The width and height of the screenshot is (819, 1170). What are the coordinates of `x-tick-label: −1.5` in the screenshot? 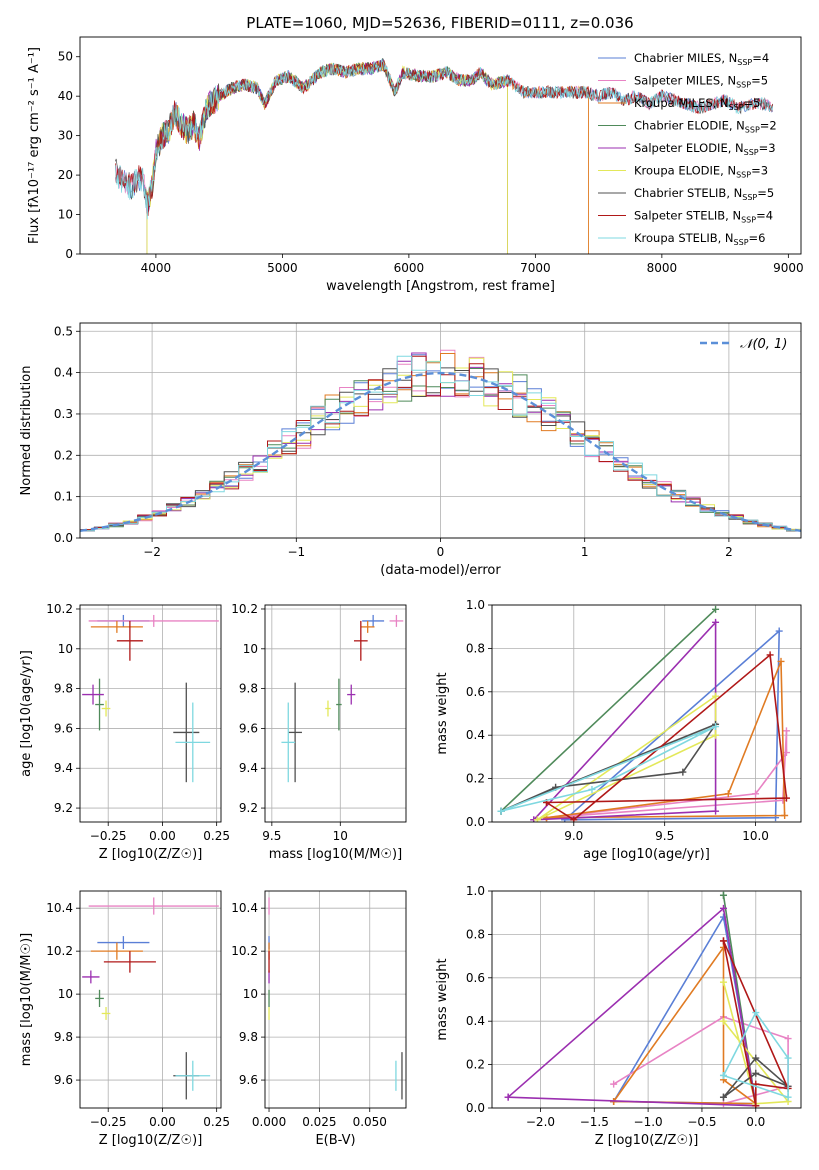 It's located at (594, 1122).